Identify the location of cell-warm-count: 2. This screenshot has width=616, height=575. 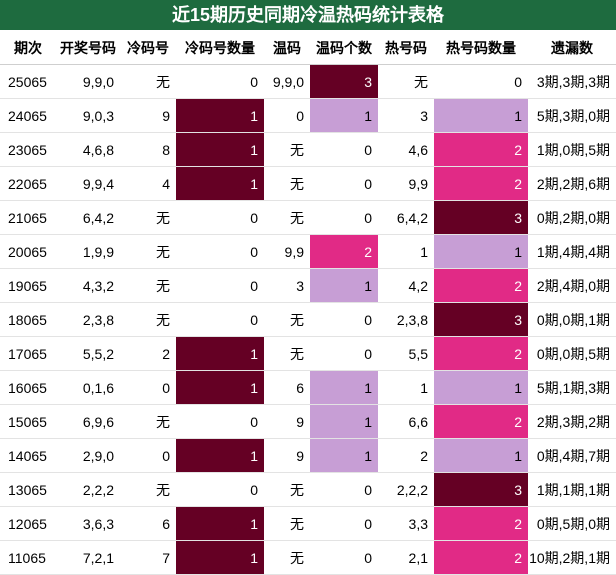
(344, 251).